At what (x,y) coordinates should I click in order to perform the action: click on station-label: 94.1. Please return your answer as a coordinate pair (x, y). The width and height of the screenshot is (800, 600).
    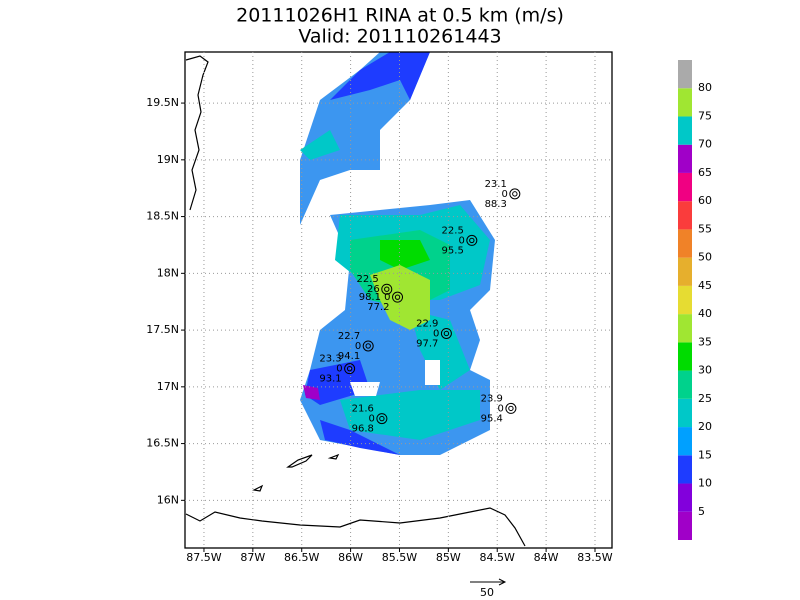
    Looking at the image, I should click on (349, 356).